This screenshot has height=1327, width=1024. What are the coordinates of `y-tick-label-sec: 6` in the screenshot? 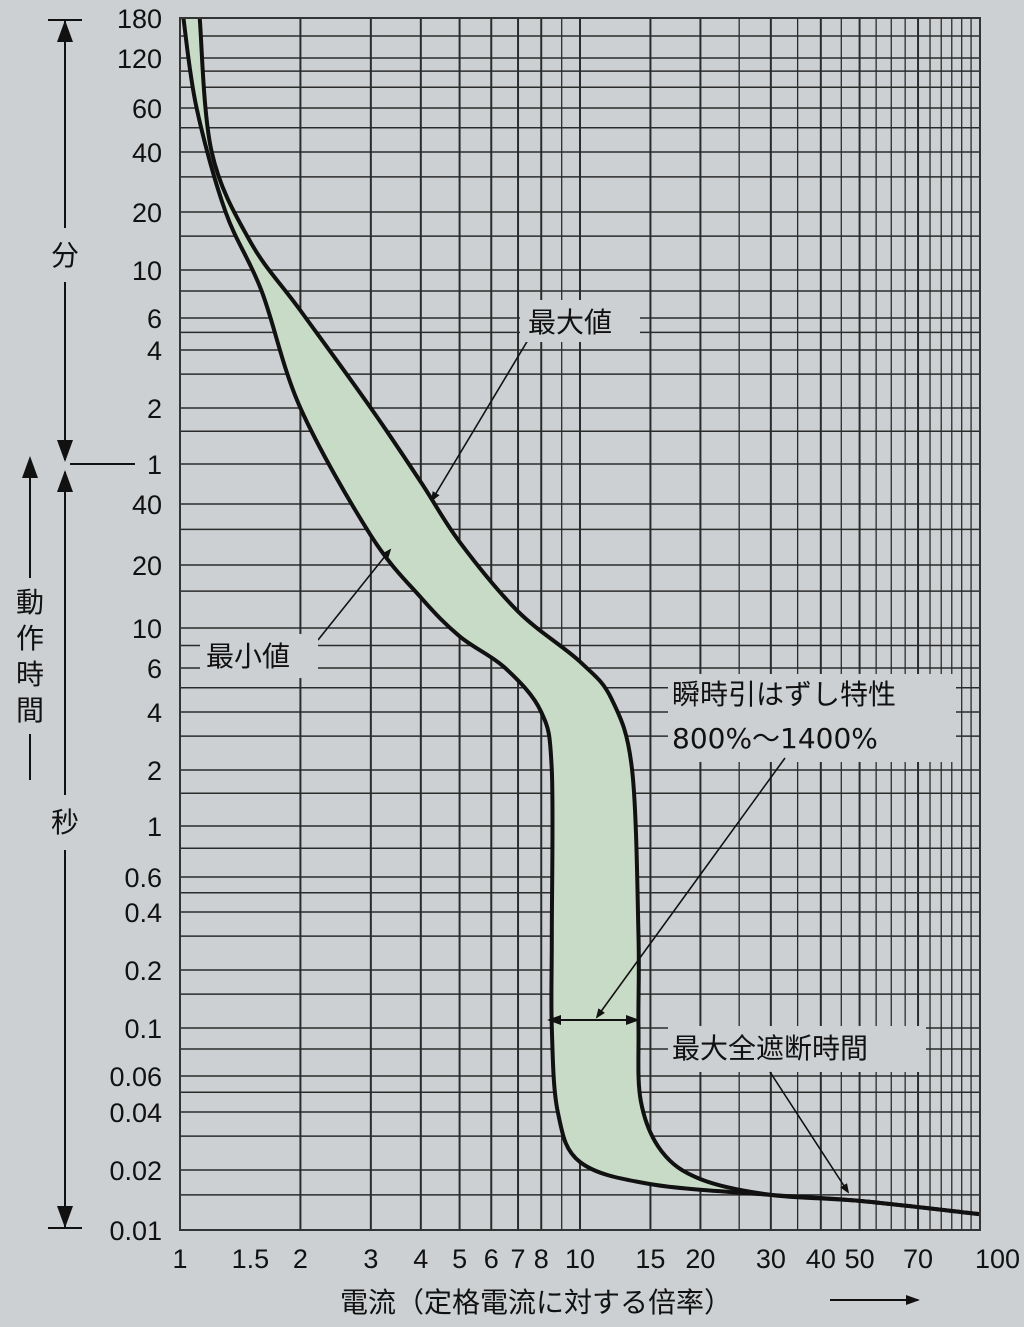 It's located at (154, 669).